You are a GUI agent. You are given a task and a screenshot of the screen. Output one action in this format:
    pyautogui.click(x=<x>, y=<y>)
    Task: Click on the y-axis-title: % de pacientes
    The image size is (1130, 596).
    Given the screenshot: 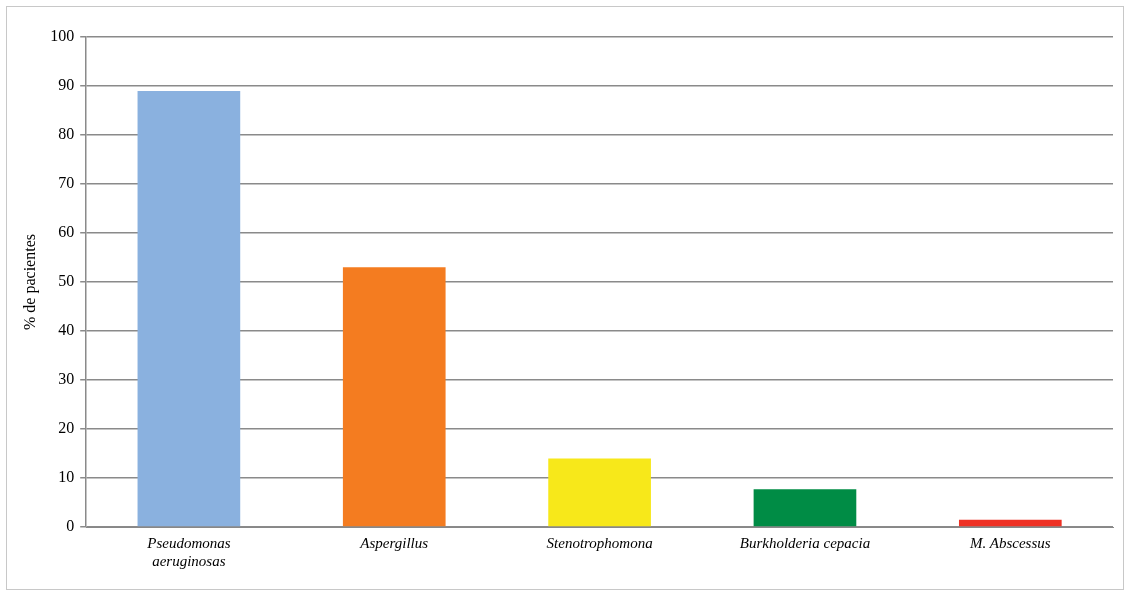 What is the action you would take?
    pyautogui.click(x=29, y=282)
    